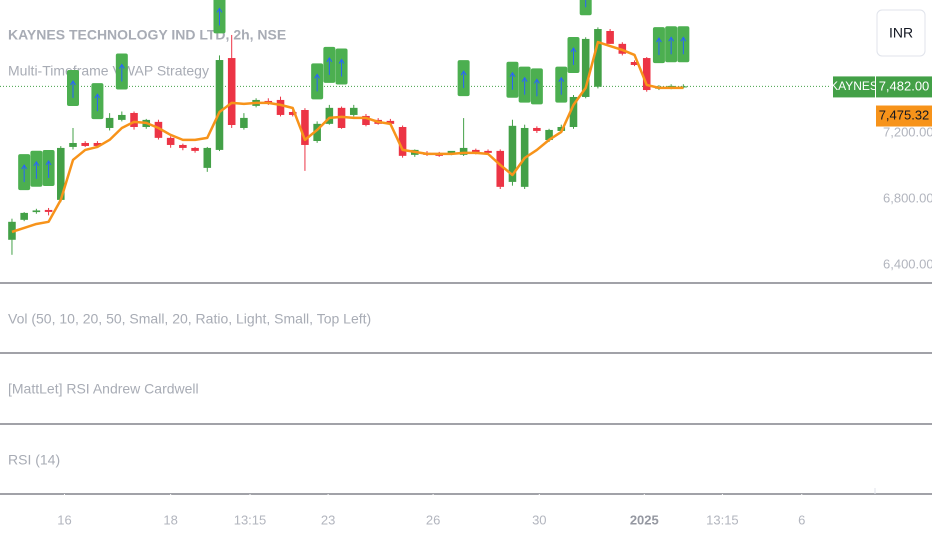 The image size is (932, 550). I want to click on chart-title: KAYNES TECHNOLOGY IND LTD, 2h, NSE, so click(147, 35).